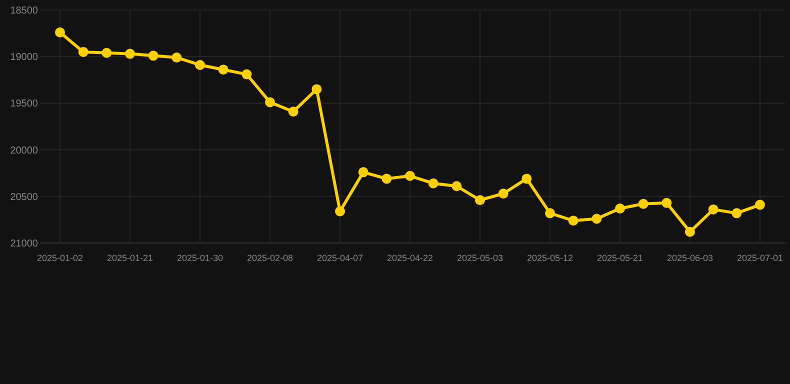 The width and height of the screenshot is (790, 384). What do you see at coordinates (130, 258) in the screenshot?
I see `x-tick-label: 2025-01-21` at bounding box center [130, 258].